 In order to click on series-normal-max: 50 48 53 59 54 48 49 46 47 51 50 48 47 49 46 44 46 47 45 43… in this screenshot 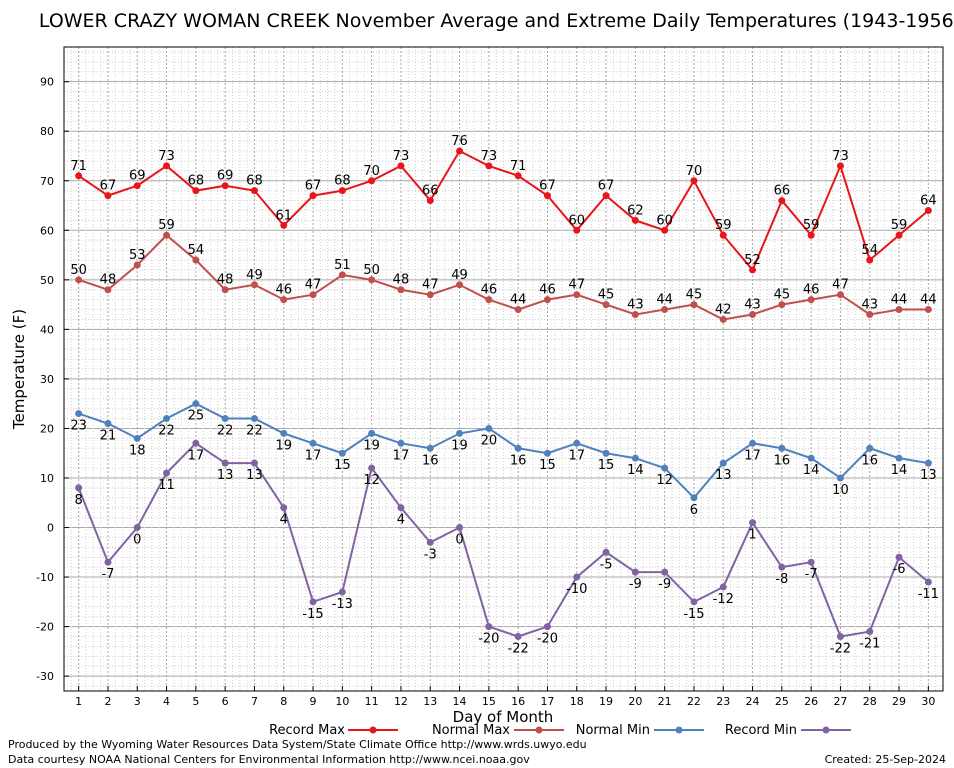, I will do `click(503, 270)`.